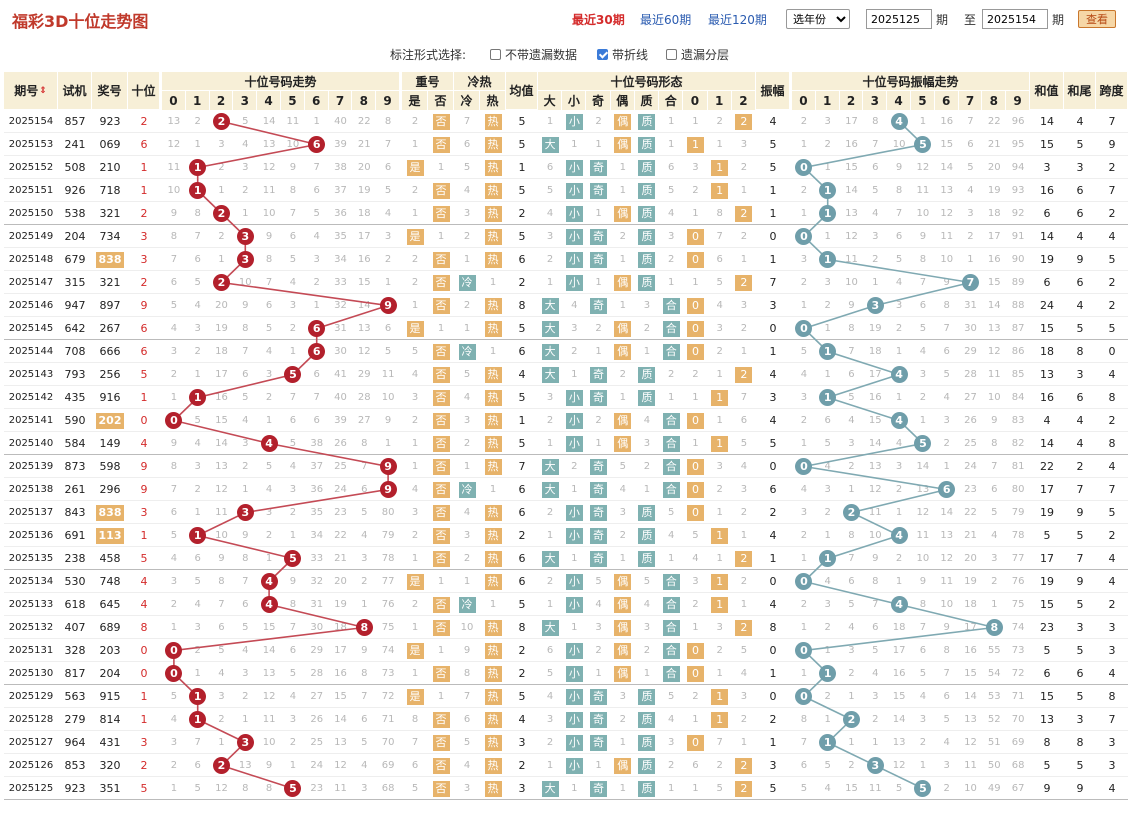 The height and width of the screenshot is (827, 1128). I want to click on amp-miss-cell: 2, so click(875, 719).